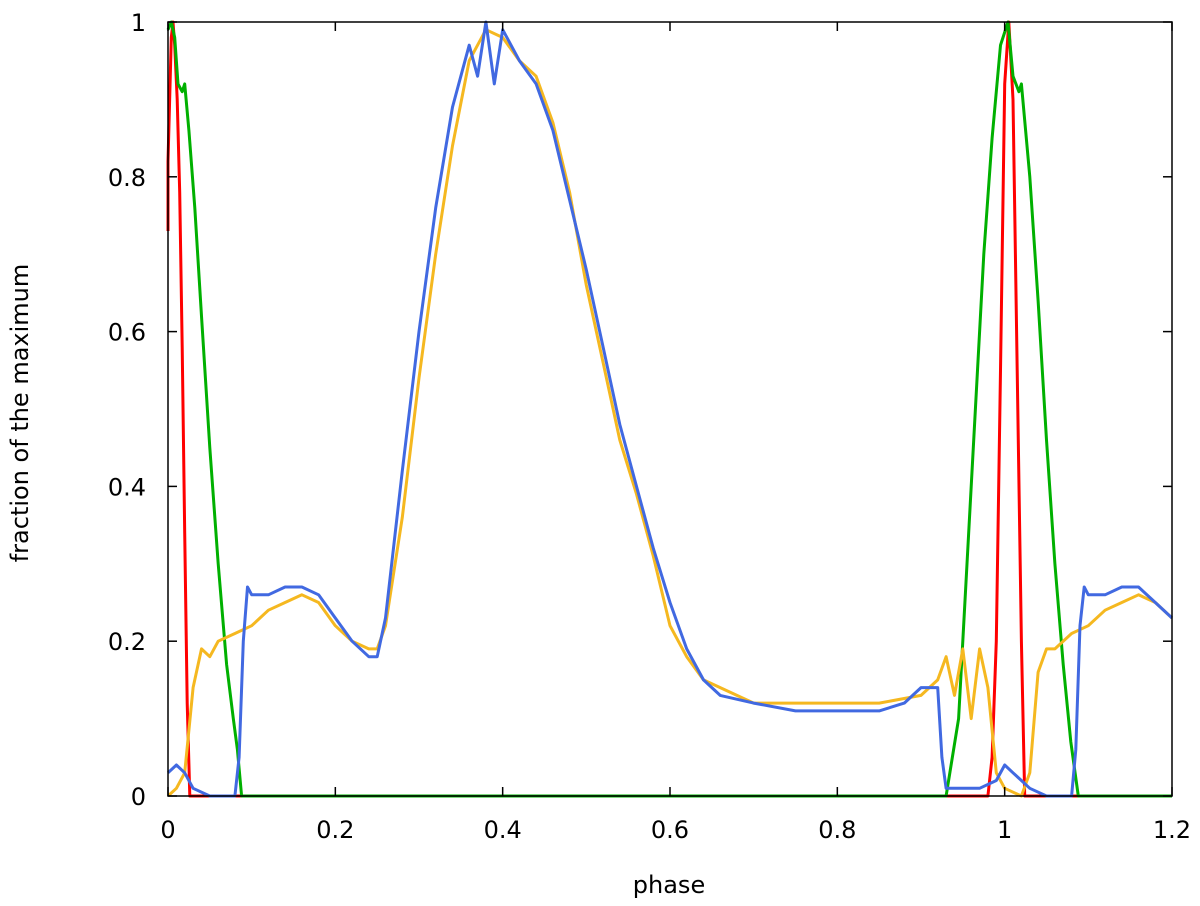  I want to click on x-tick-labels: 0 0.2 0.4 0.6 0.8 1 1.2, so click(675, 830).